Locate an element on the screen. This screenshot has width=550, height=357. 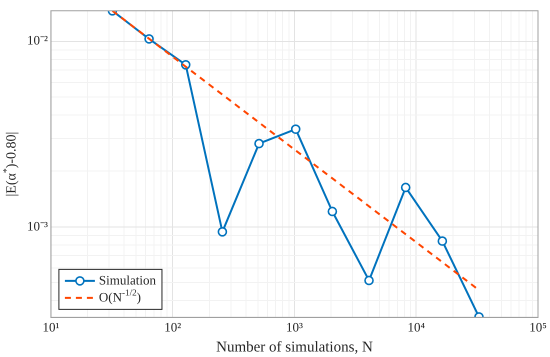
y-axis-title: |E(α*)-0.80| is located at coordinates (11, 164).